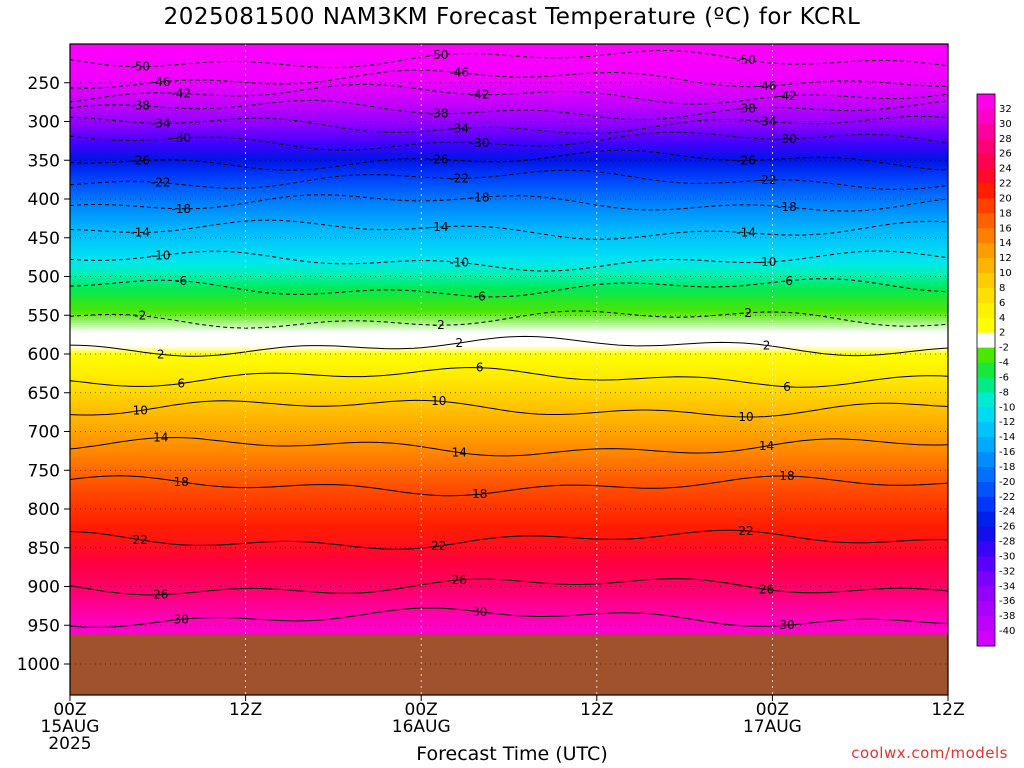  I want to click on y-tick-label: 250, so click(44, 84).